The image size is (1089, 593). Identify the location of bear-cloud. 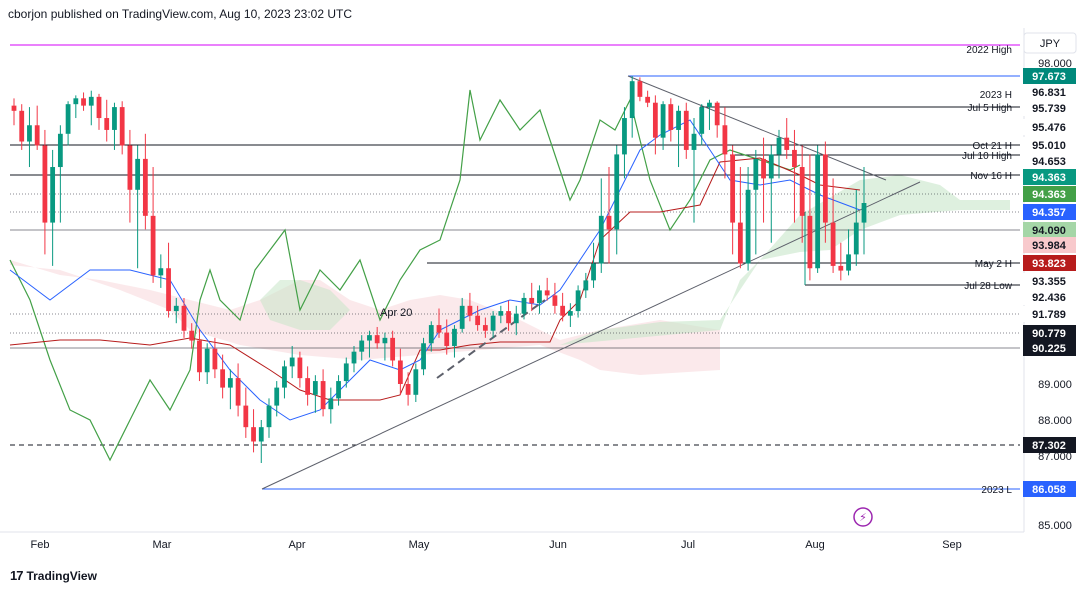
(365, 317).